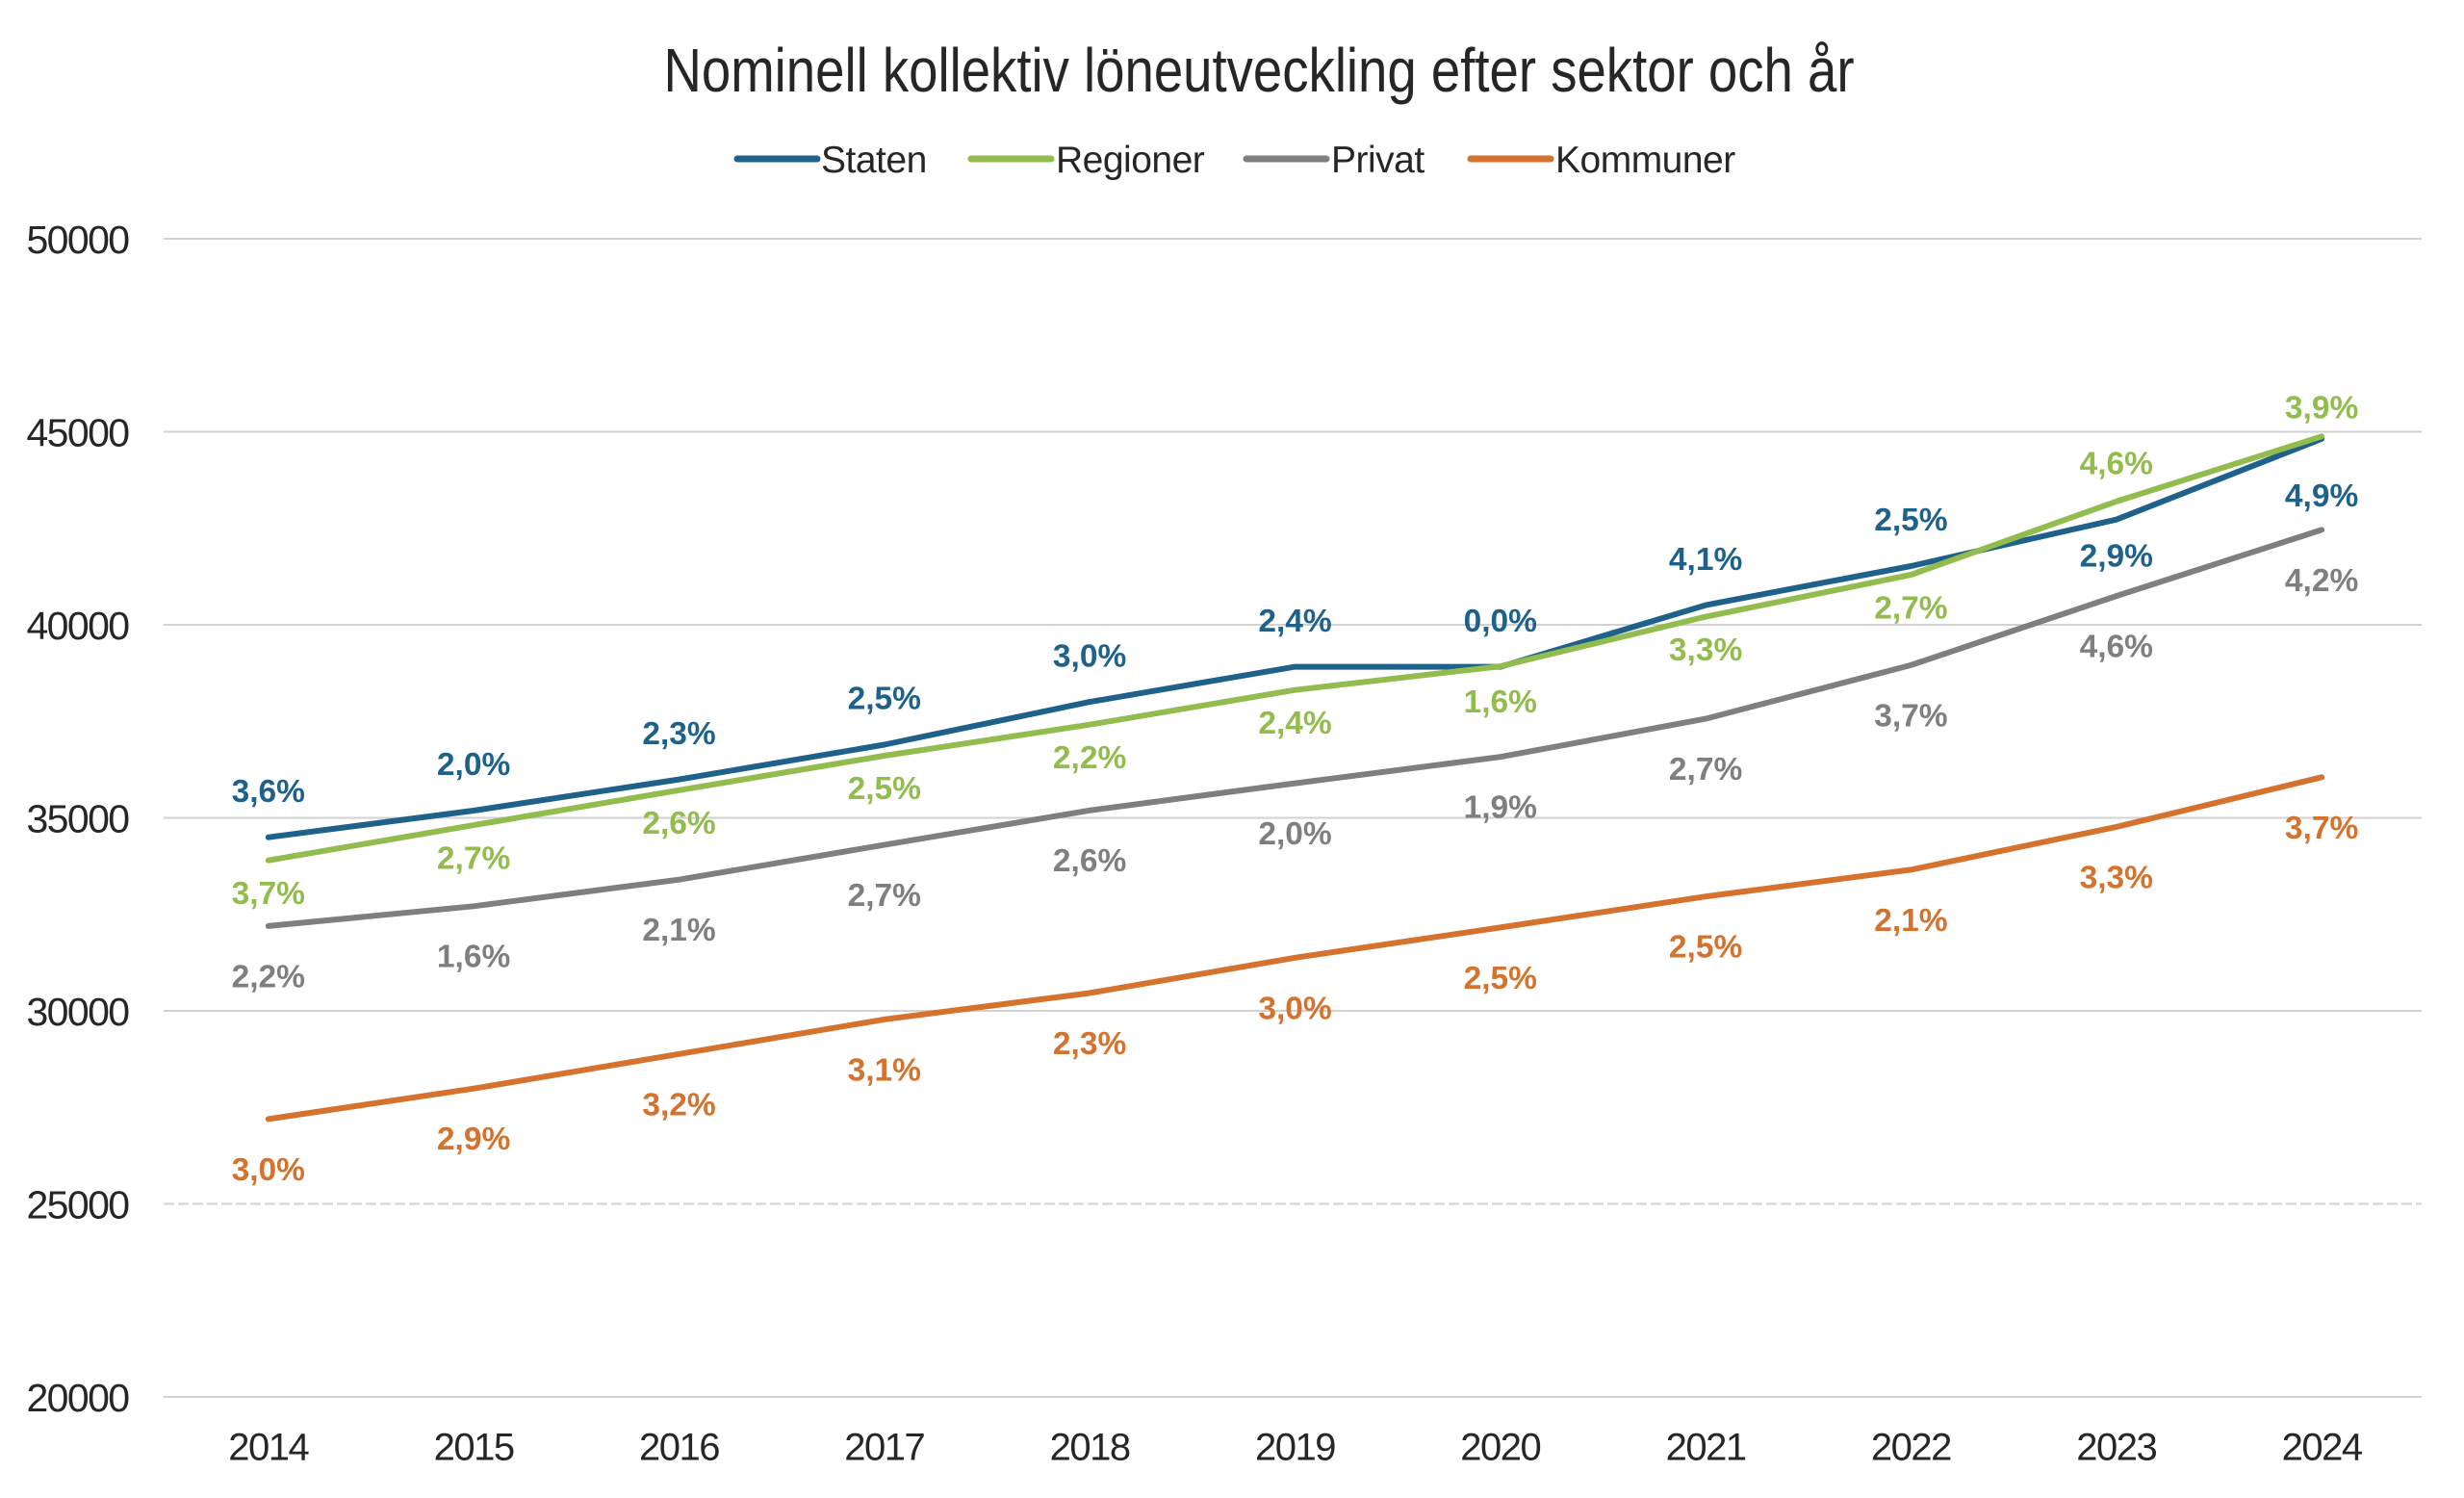 The width and height of the screenshot is (2464, 1498). What do you see at coordinates (884, 1070) in the screenshot?
I see `svg-text: 3,1%` at bounding box center [884, 1070].